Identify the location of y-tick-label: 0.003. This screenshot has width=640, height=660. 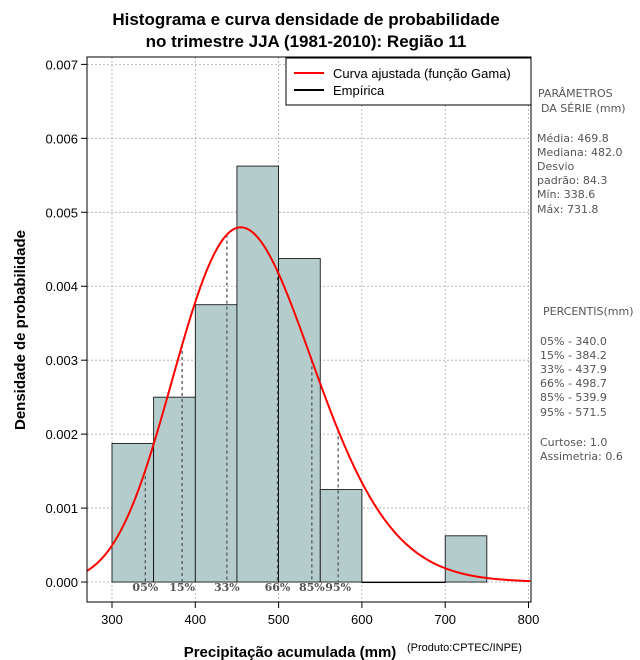
(61, 360).